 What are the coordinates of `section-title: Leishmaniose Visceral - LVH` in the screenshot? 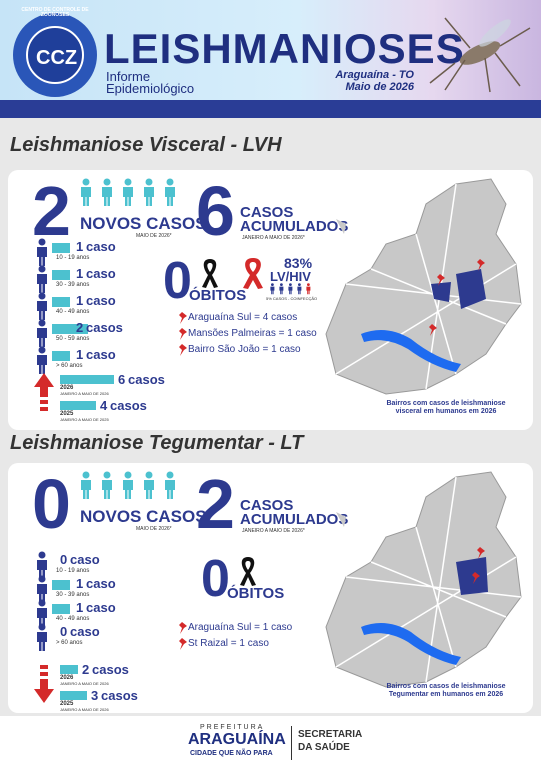 It's located at (146, 145).